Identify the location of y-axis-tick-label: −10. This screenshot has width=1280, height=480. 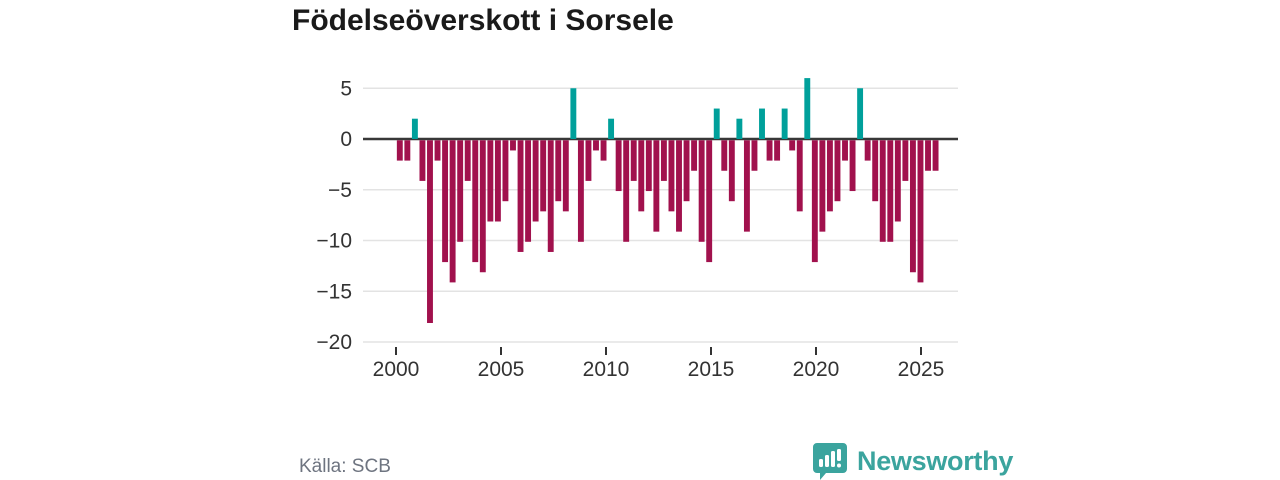
(334, 241).